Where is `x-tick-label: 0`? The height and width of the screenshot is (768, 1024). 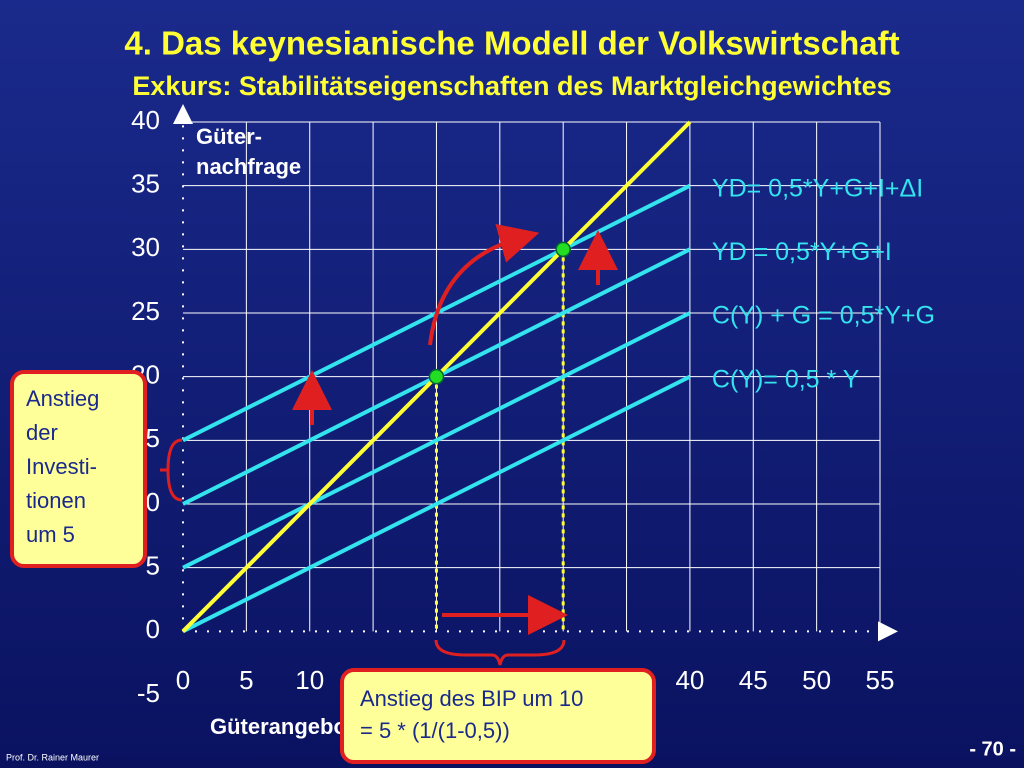
x-tick-label: 0 is located at coordinates (183, 680).